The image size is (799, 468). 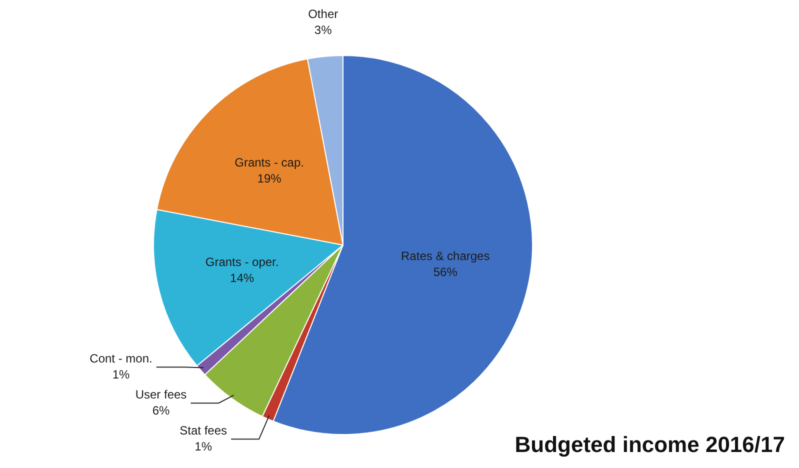 I want to click on data-label: 6%, so click(x=161, y=410).